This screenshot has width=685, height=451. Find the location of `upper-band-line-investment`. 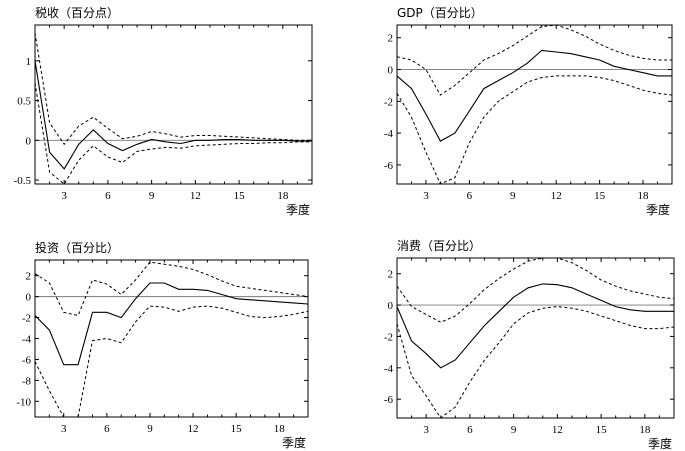

upper-band-line-investment is located at coordinates (171, 289).